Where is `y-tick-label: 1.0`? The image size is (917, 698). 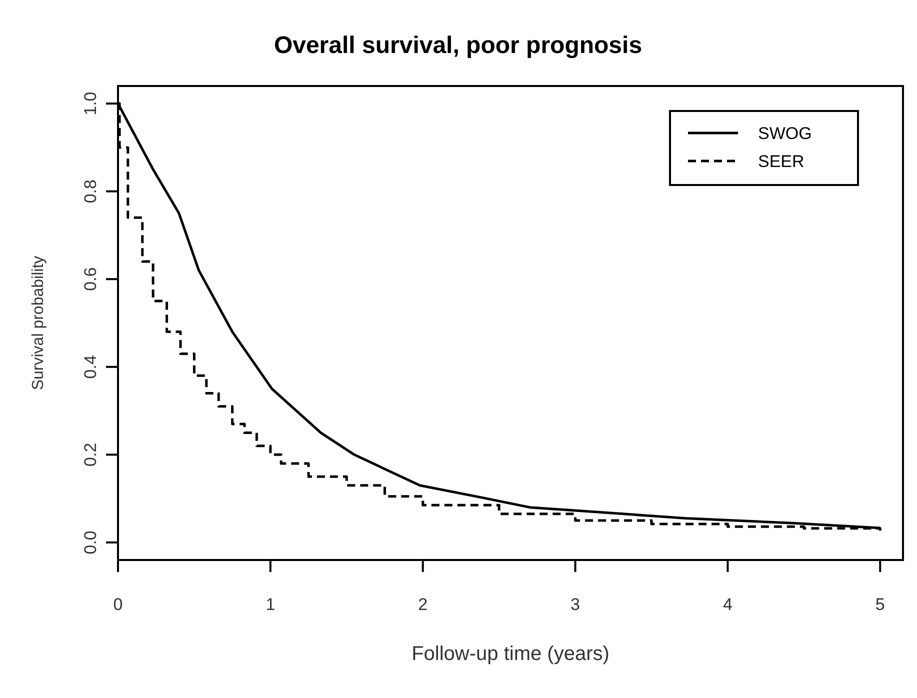 y-tick-label: 1.0 is located at coordinates (90, 104).